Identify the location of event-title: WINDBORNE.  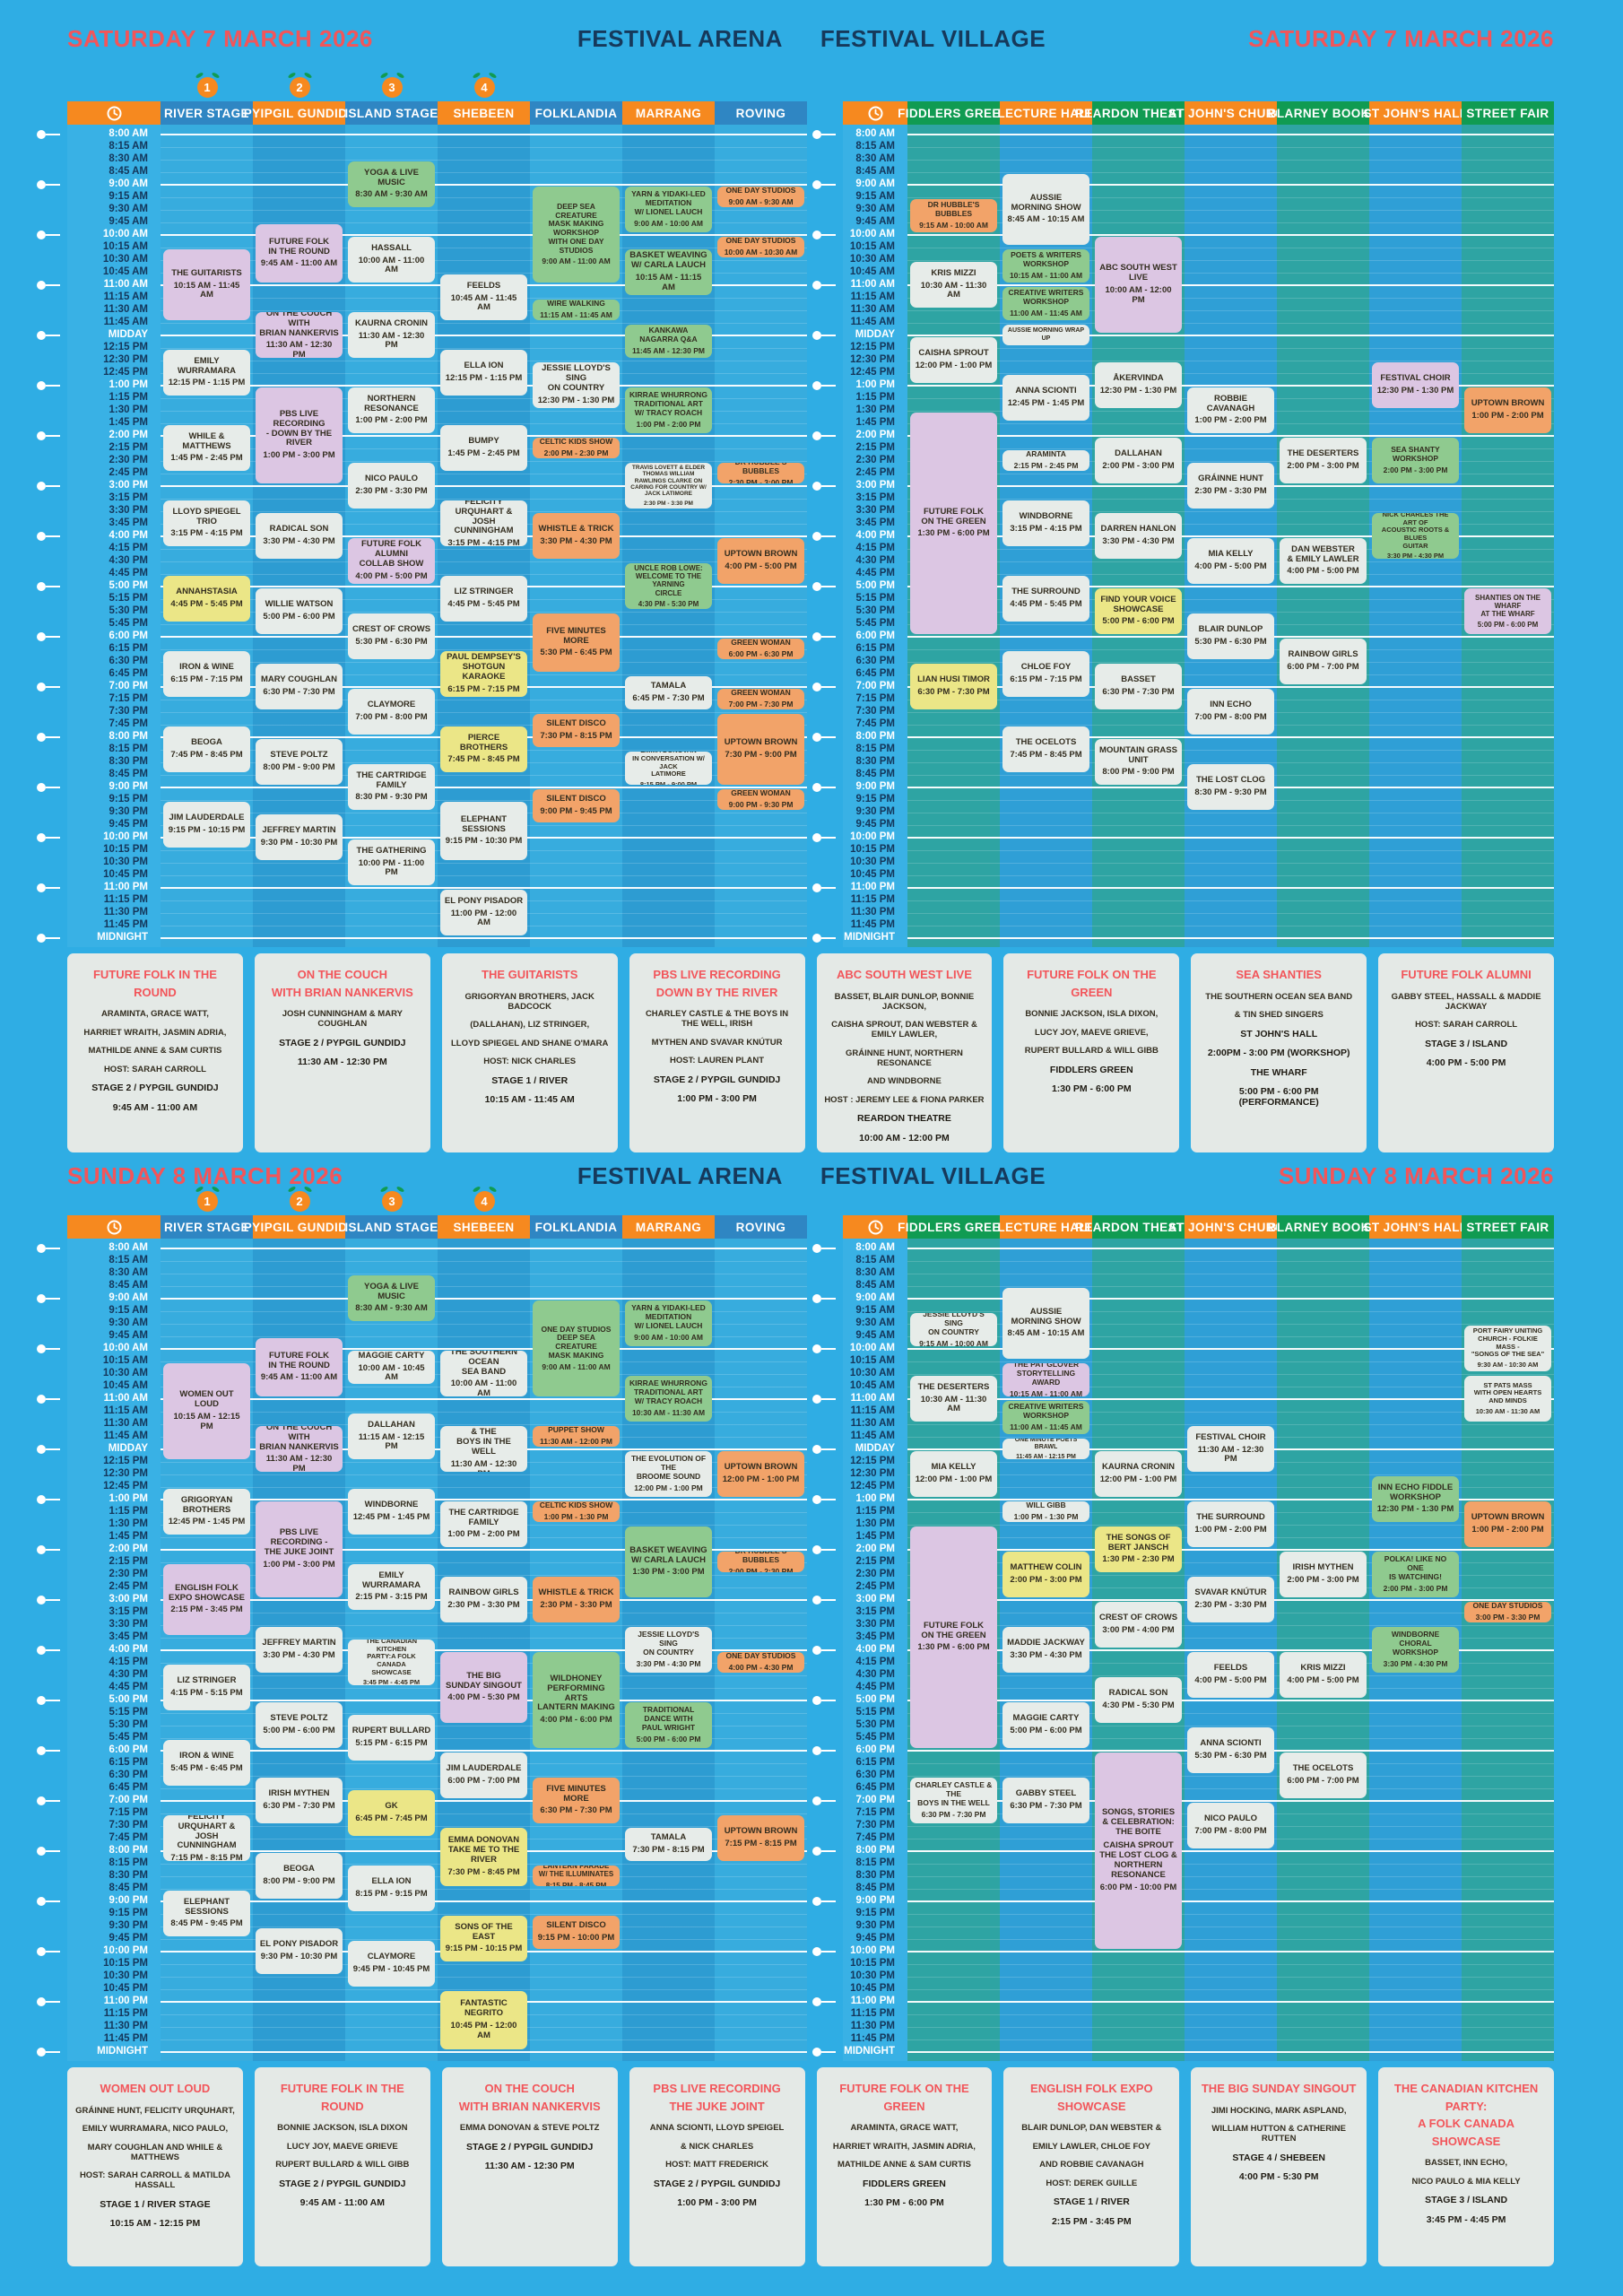
(391, 1505).